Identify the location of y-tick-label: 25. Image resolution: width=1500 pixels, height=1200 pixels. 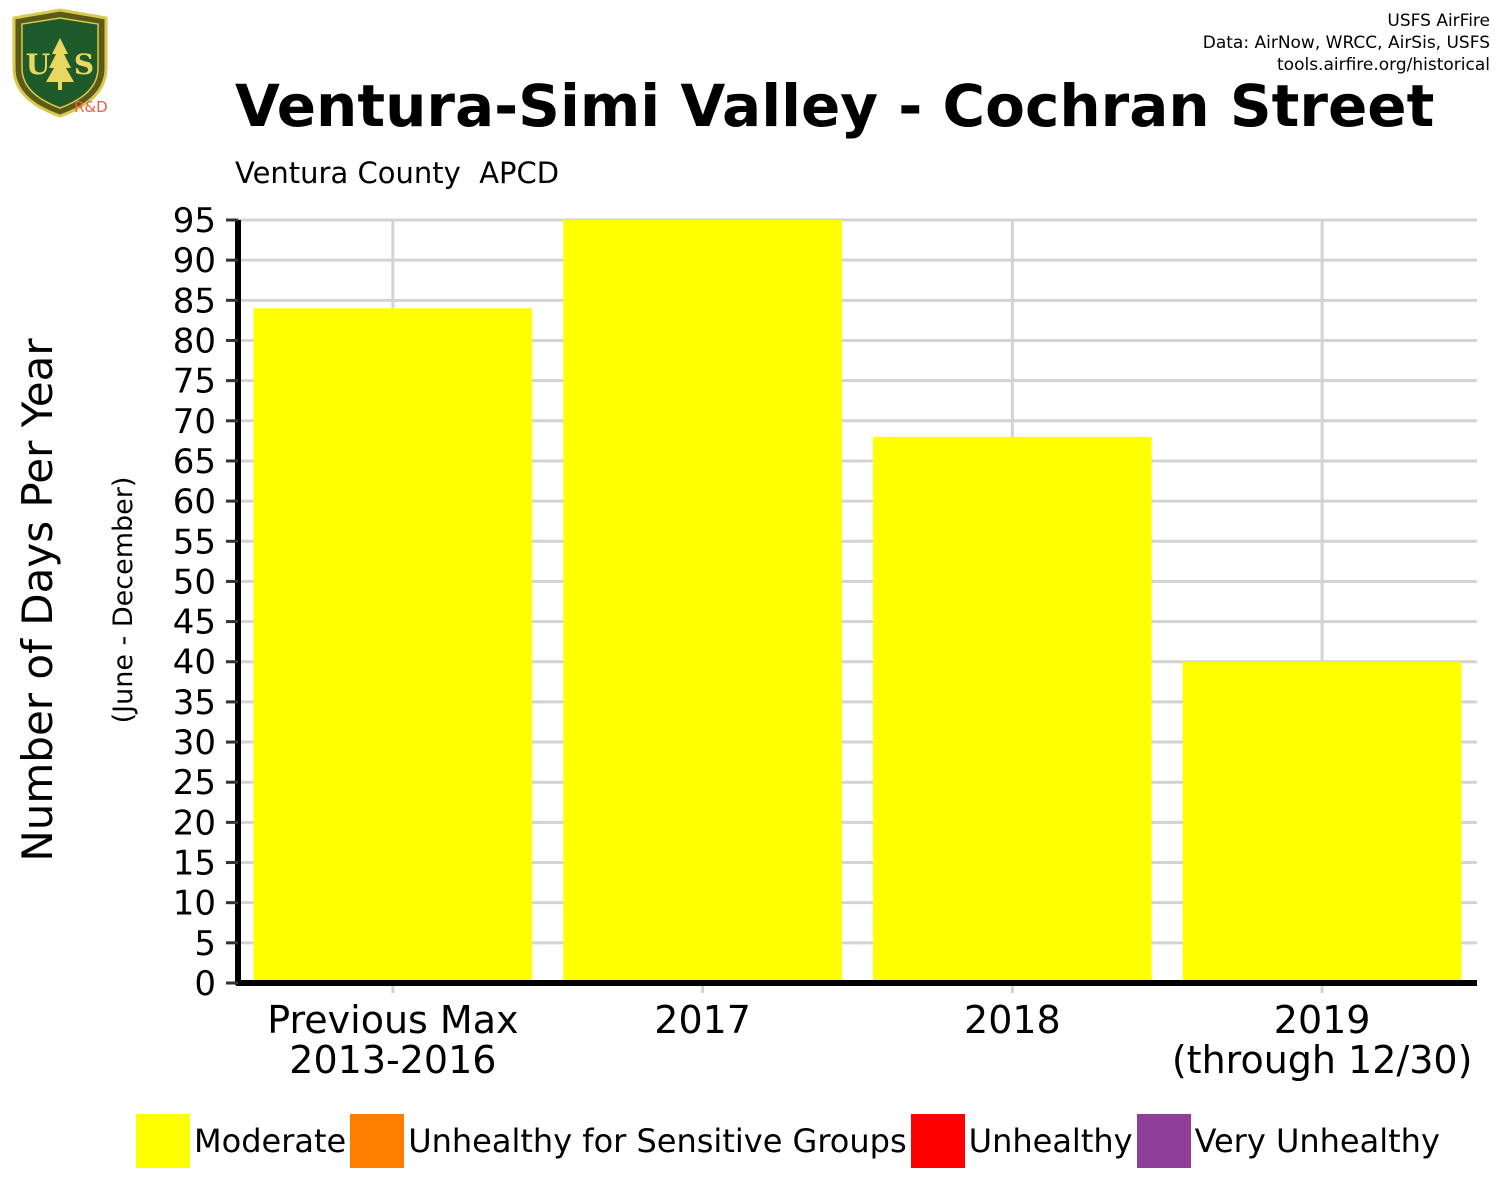
(194, 783).